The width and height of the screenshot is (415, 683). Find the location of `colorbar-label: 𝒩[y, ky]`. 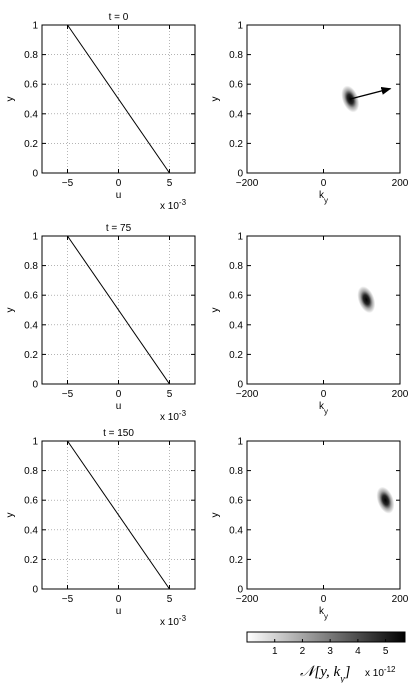

colorbar-label: 𝒩[y, ky] is located at coordinates (325, 673).